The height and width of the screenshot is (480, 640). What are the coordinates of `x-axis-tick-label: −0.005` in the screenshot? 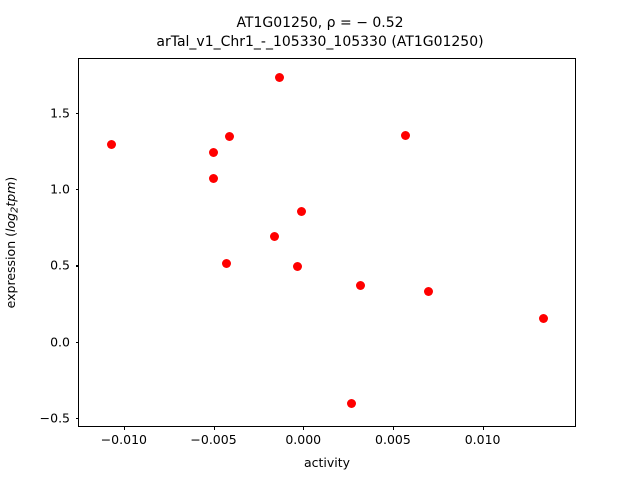 It's located at (213, 439).